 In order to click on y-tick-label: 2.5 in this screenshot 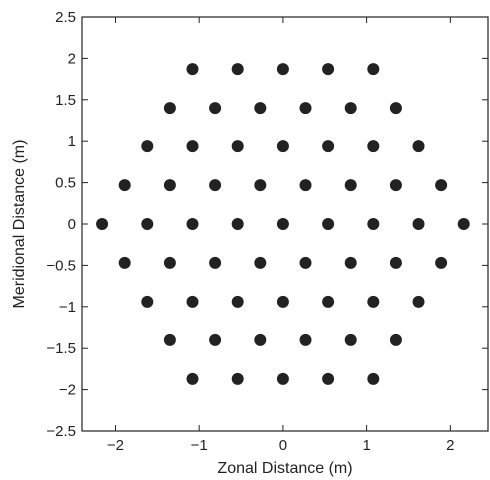, I will do `click(65, 17)`.